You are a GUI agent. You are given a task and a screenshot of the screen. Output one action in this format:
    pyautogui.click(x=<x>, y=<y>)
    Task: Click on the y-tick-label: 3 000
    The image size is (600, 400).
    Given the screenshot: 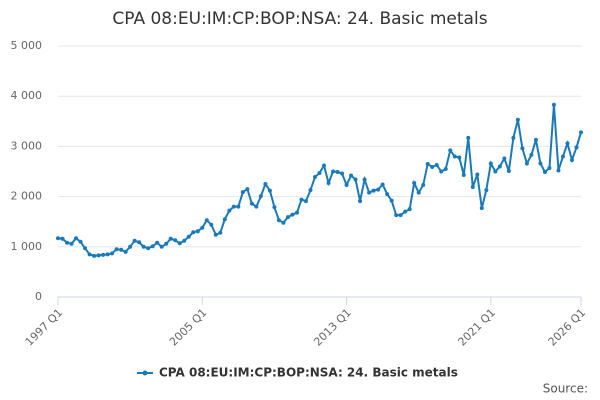 What is the action you would take?
    pyautogui.click(x=27, y=145)
    